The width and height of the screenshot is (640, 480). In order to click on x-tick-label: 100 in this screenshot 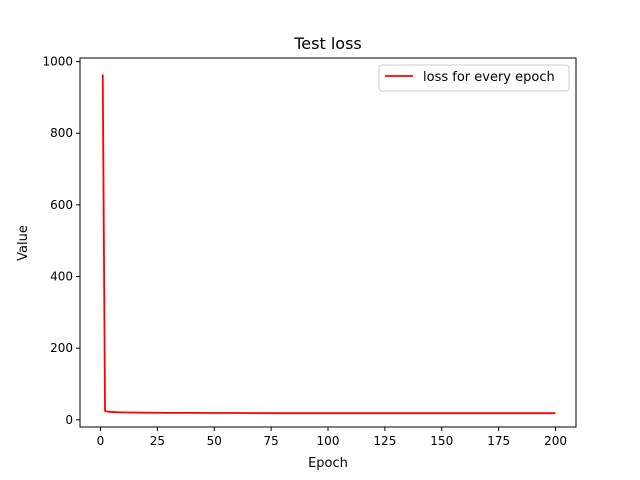, I will do `click(328, 441)`.